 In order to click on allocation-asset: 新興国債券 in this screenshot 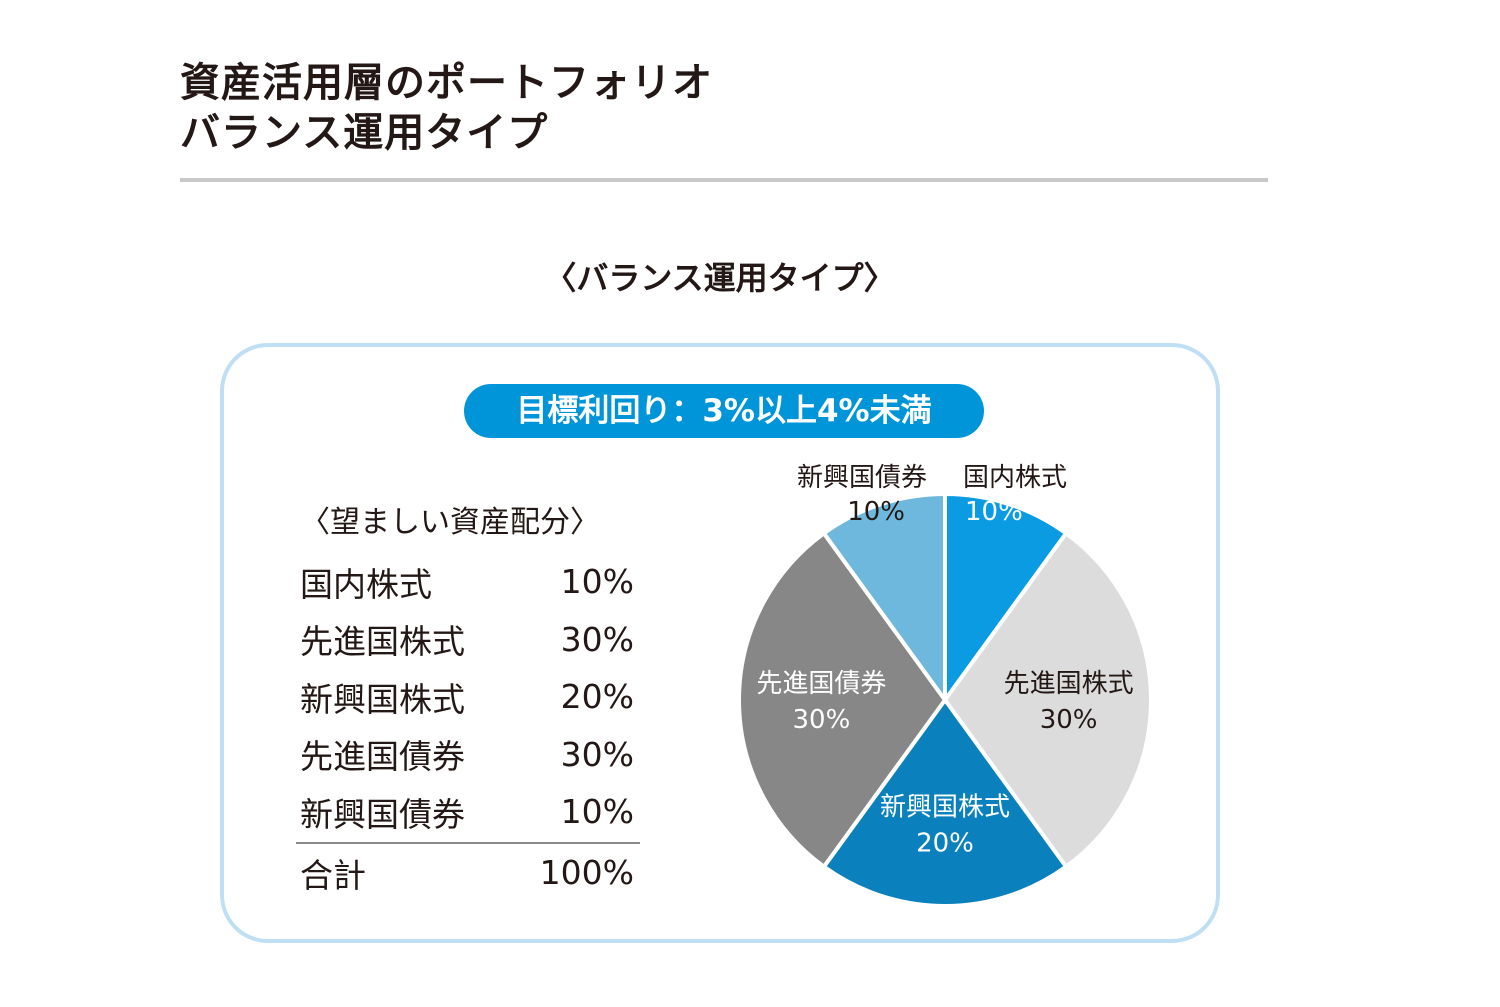, I will do `click(382, 814)`.